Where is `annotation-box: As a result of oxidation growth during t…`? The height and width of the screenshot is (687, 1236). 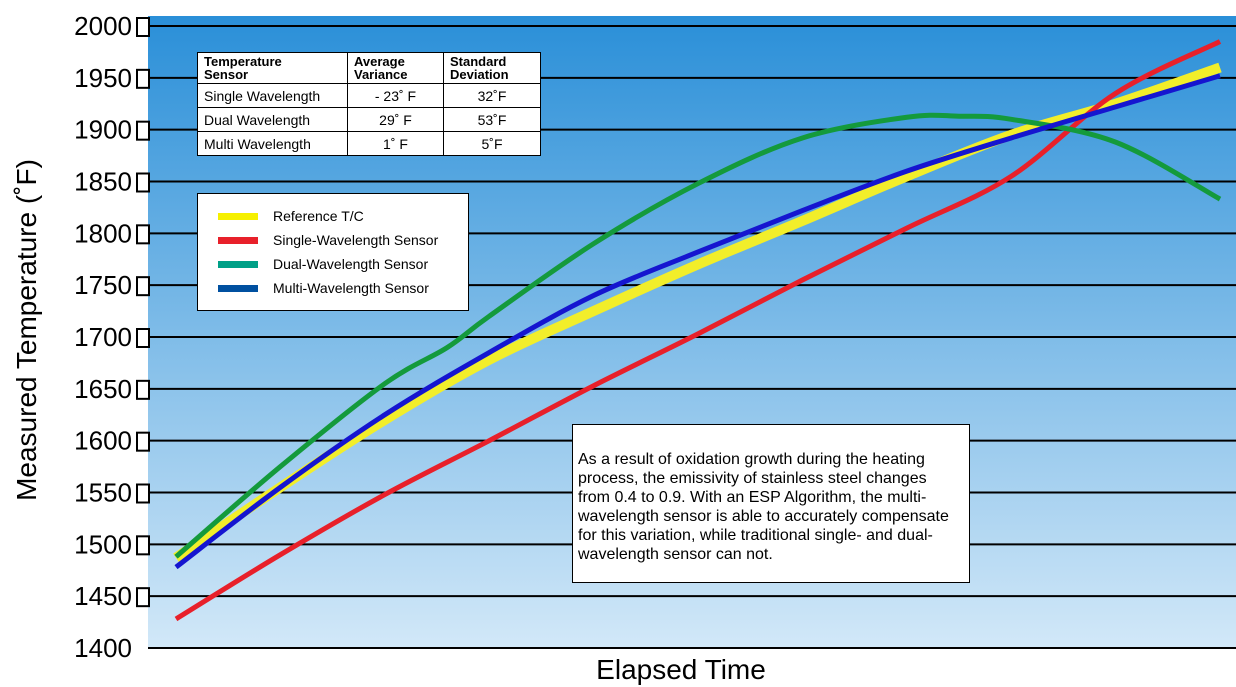
annotation-box: As a result of oxidation growth during t… is located at coordinates (771, 503).